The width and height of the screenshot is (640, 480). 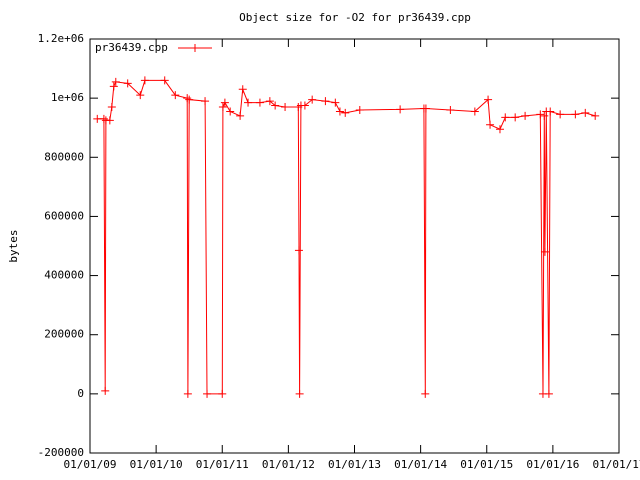 I want to click on x-tick-label: 01/01/15, so click(x=486, y=464).